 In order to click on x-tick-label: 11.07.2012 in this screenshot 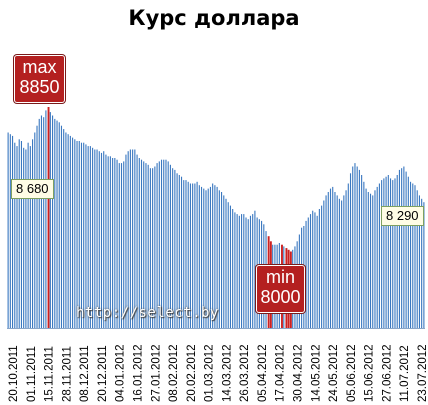, I will do `click(405, 373)`.